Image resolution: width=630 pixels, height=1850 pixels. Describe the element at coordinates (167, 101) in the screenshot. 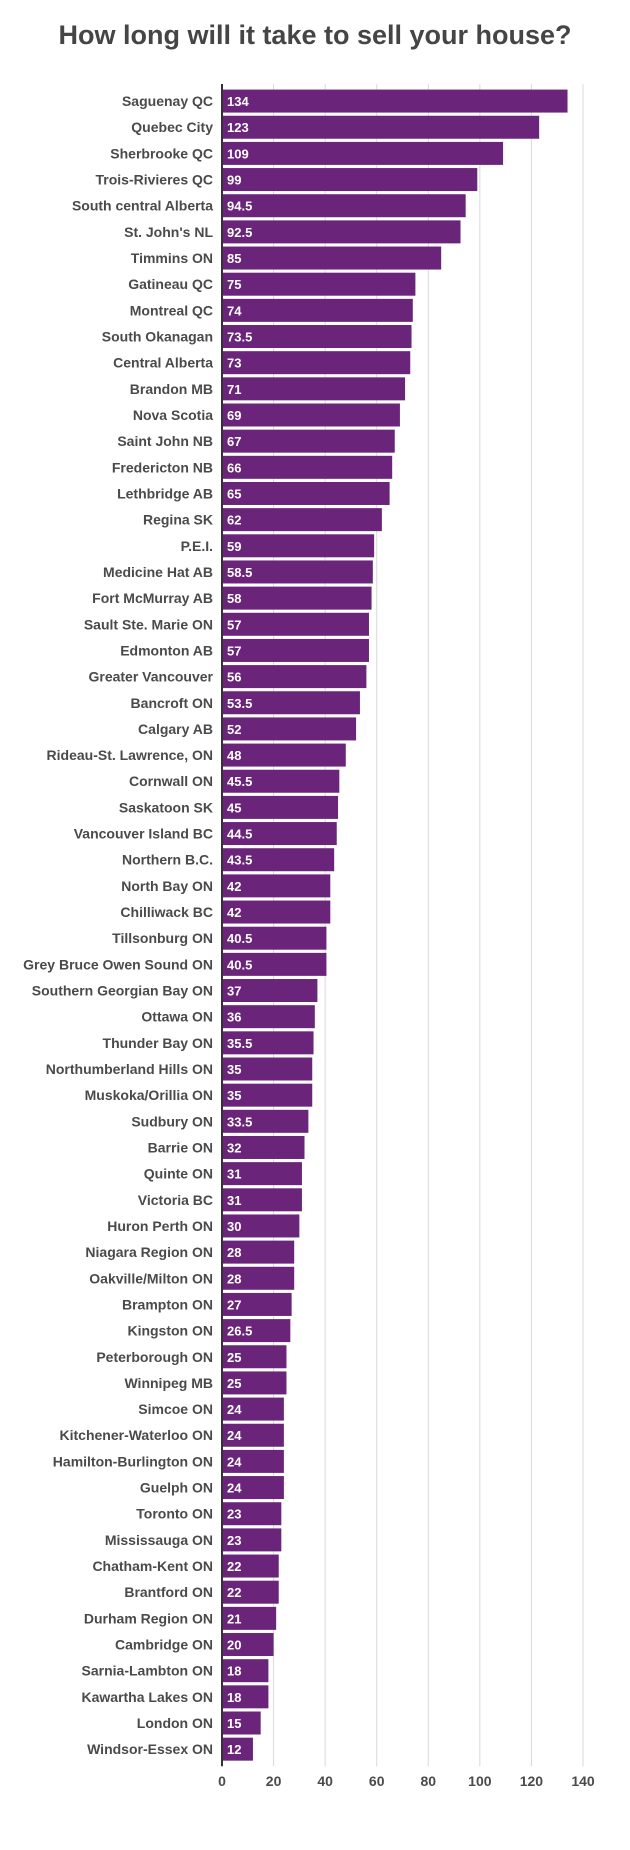

I see `category-label: Saguenay QC` at that location.